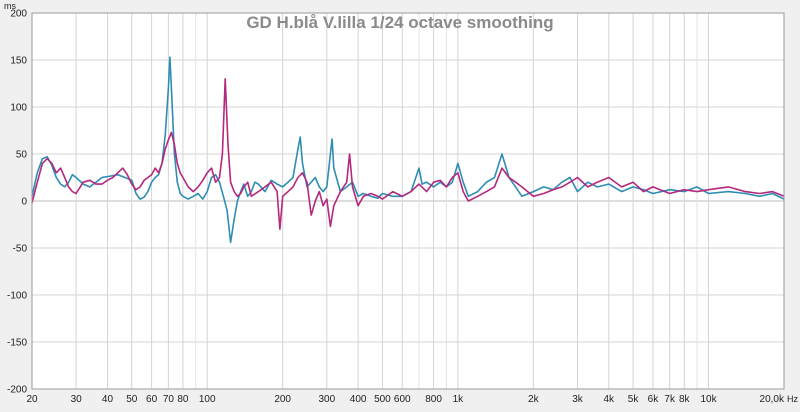  What do you see at coordinates (402, 399) in the screenshot?
I see `x-tick-label: 600` at bounding box center [402, 399].